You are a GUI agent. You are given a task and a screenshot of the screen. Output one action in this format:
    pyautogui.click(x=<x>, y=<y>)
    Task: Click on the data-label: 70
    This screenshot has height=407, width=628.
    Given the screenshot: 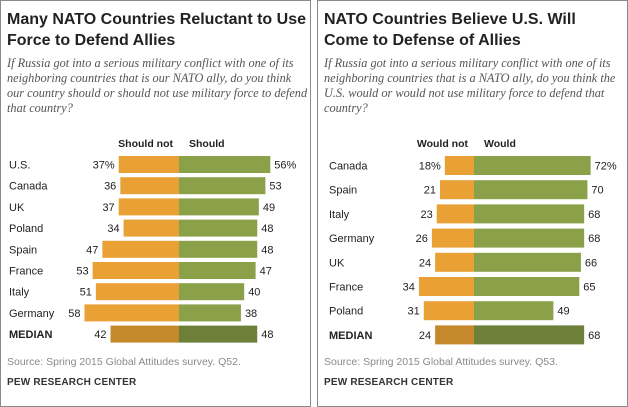 What is the action you would take?
    pyautogui.click(x=597, y=191)
    